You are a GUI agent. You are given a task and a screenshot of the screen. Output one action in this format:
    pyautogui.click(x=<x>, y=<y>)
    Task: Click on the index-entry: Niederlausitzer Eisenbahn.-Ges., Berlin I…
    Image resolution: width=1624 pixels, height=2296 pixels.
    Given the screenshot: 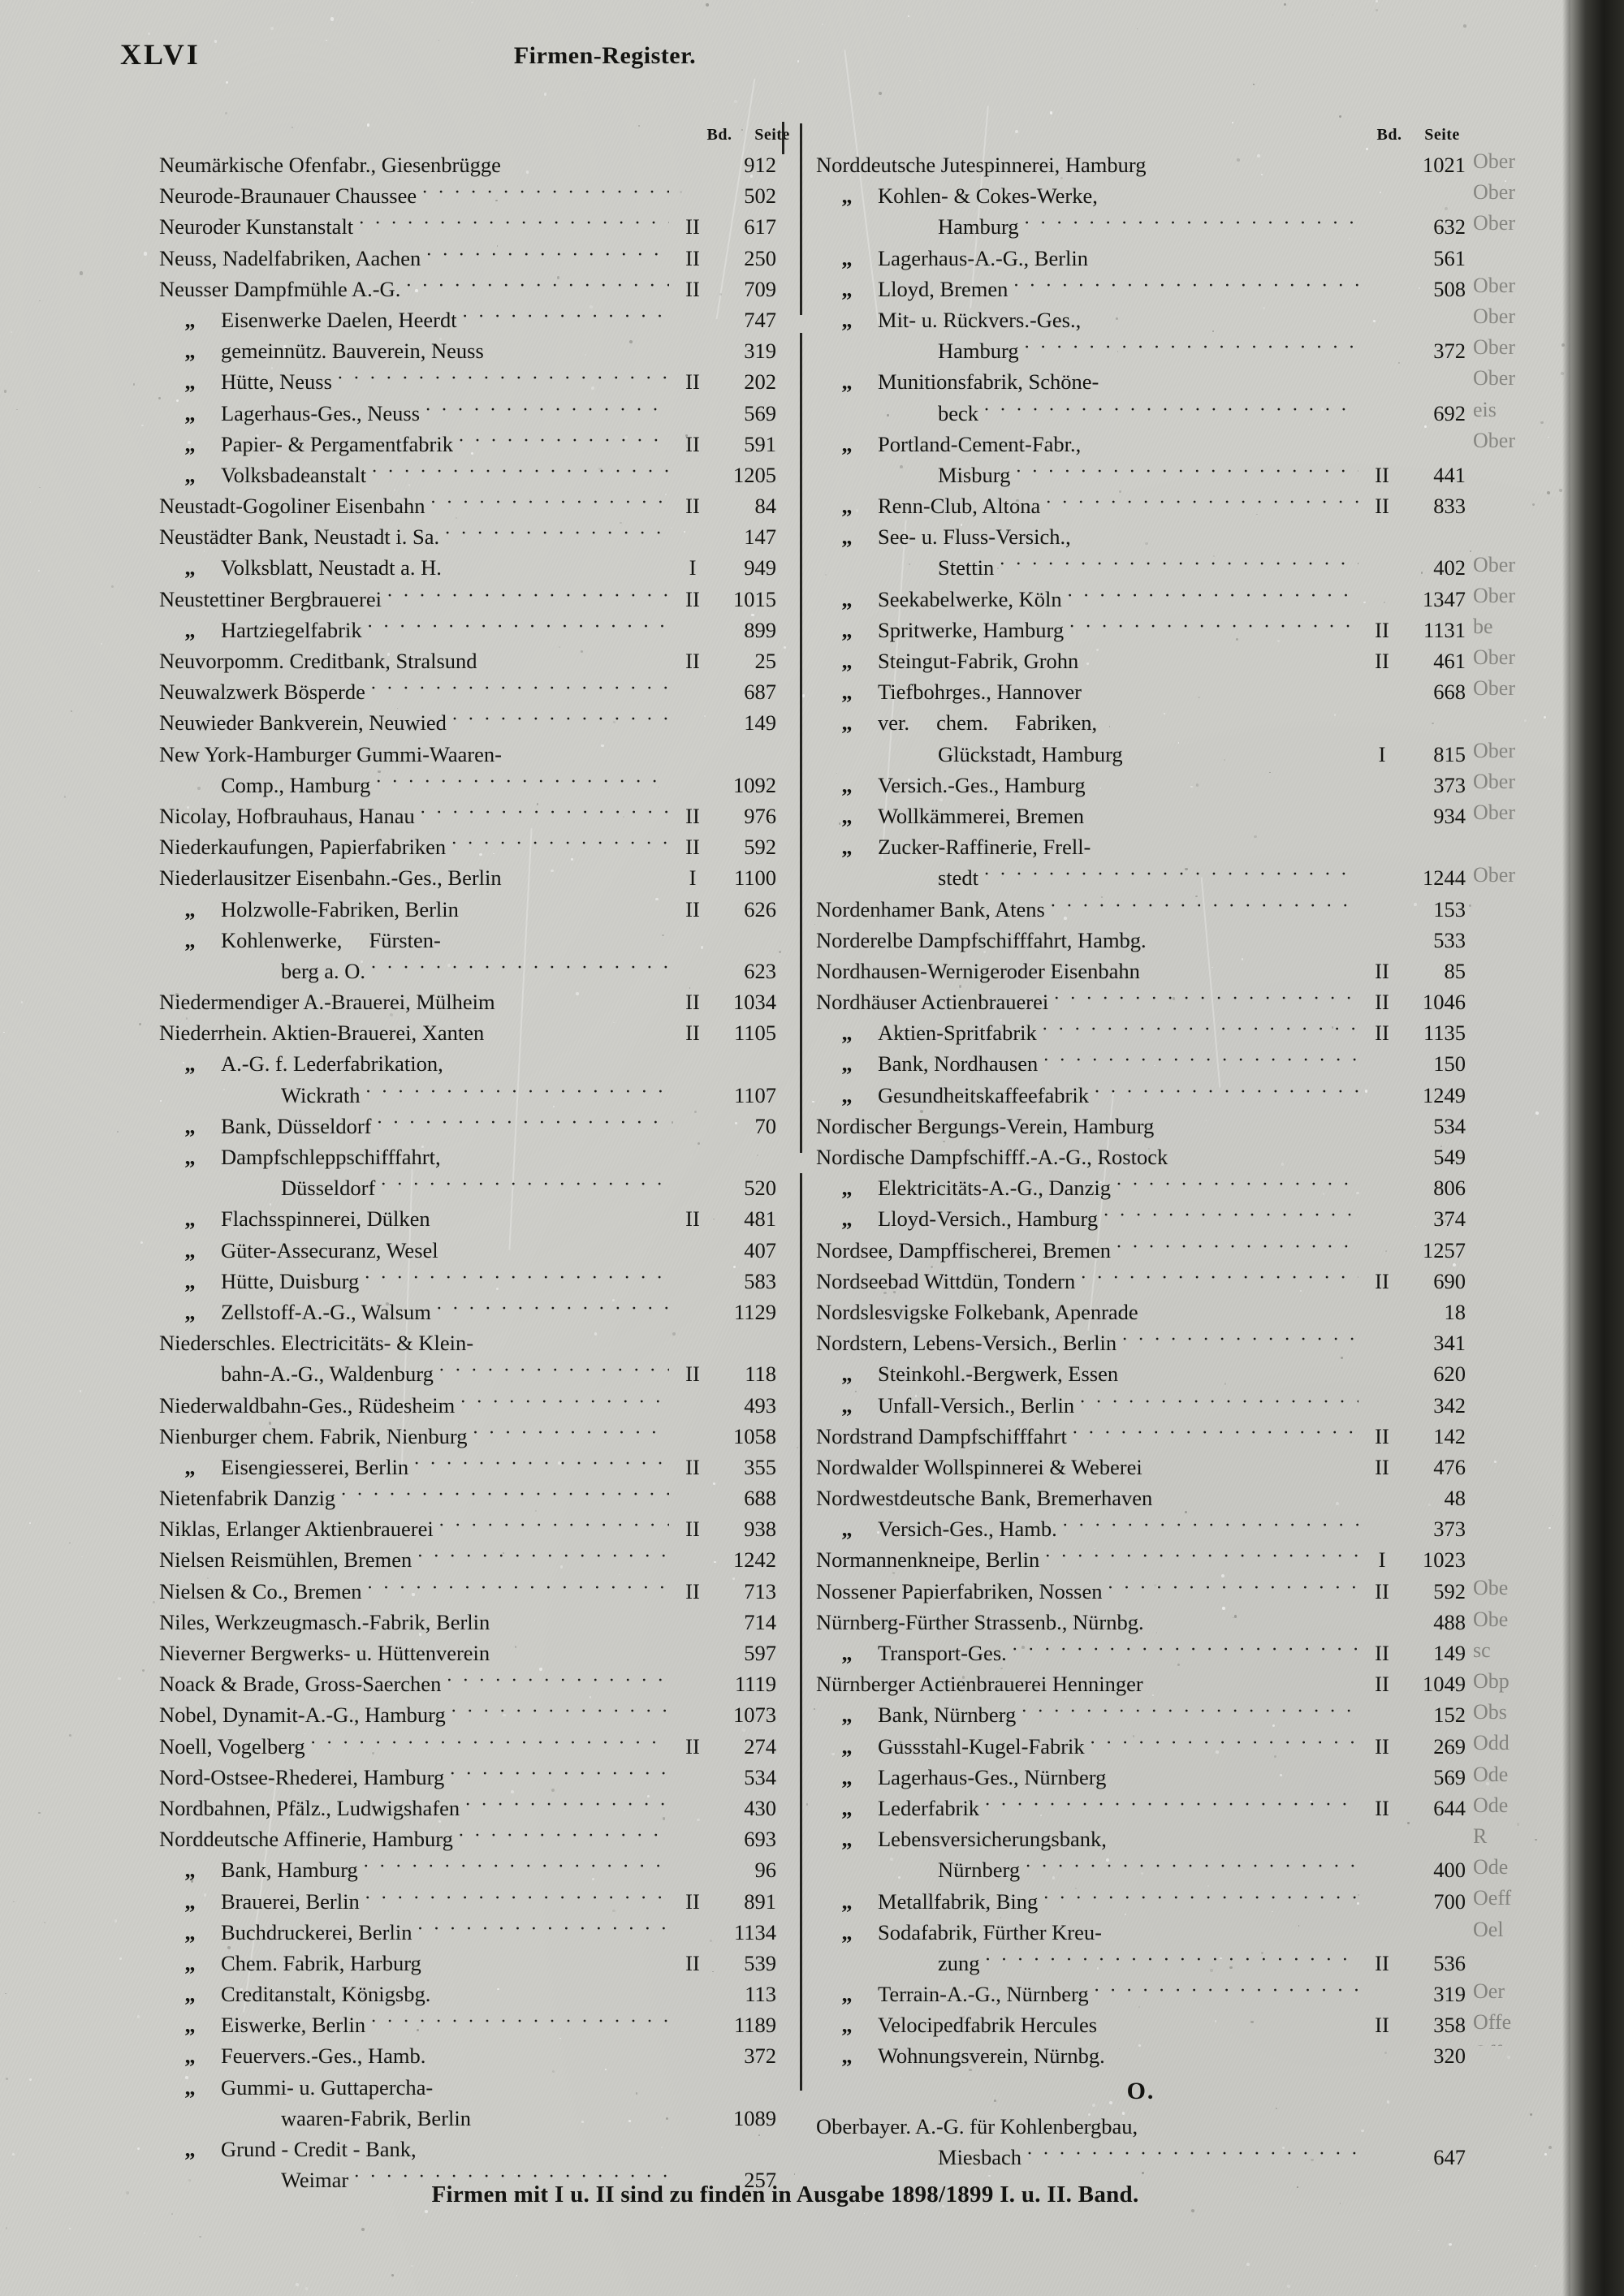 What is the action you would take?
    pyautogui.click(x=467, y=877)
    